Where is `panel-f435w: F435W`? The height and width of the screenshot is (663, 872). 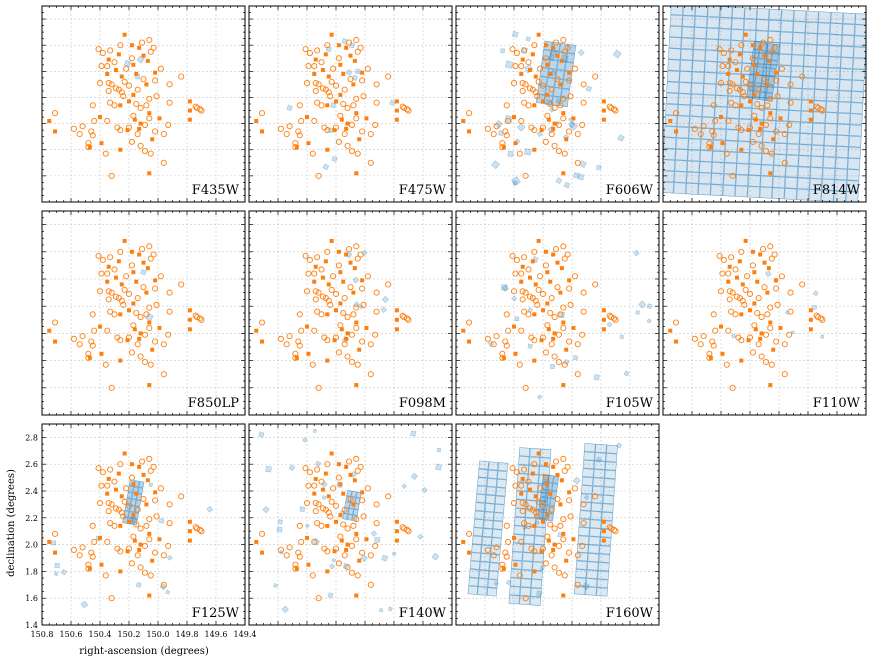
panel-f435w: F435W is located at coordinates (143, 104).